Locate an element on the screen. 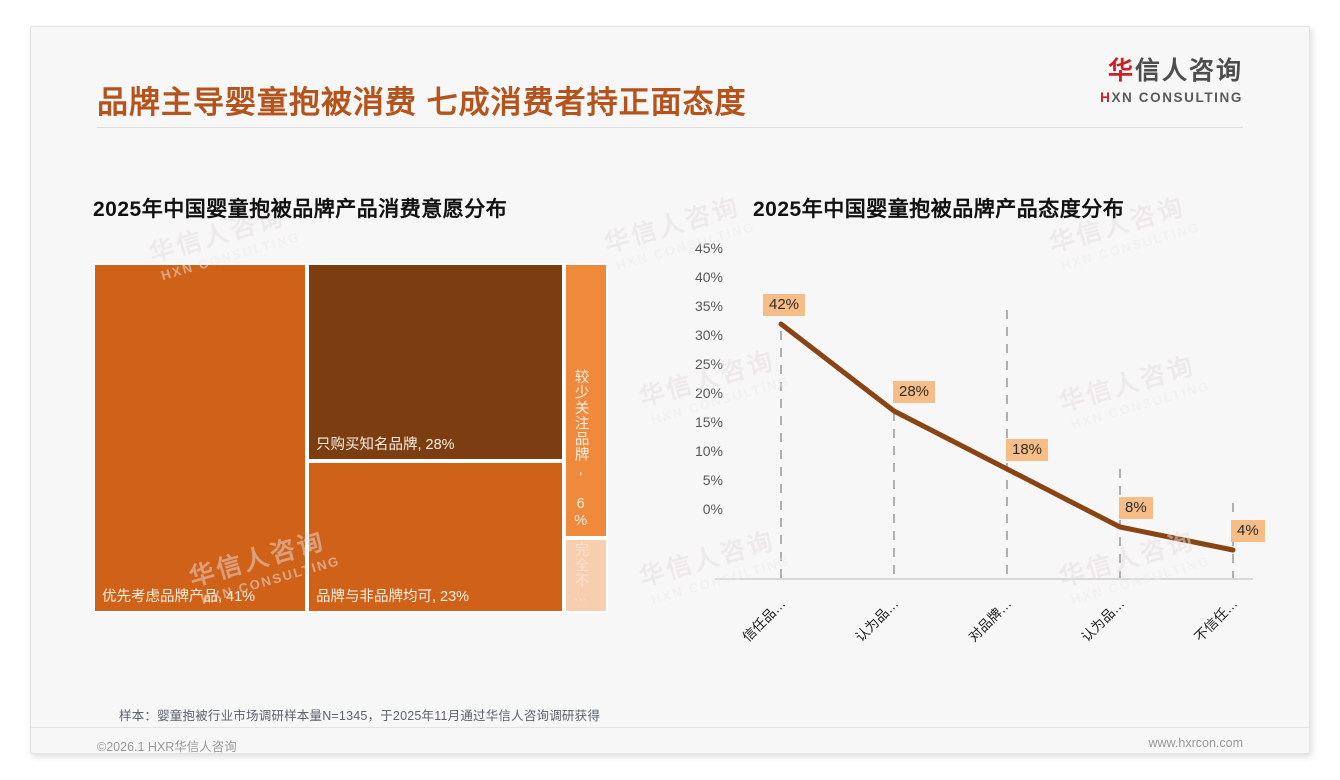 Image resolution: width=1340 pixels, height=780 pixels. copyright-text: ©2026.1 HXR华信人咨询 is located at coordinates (167, 747).